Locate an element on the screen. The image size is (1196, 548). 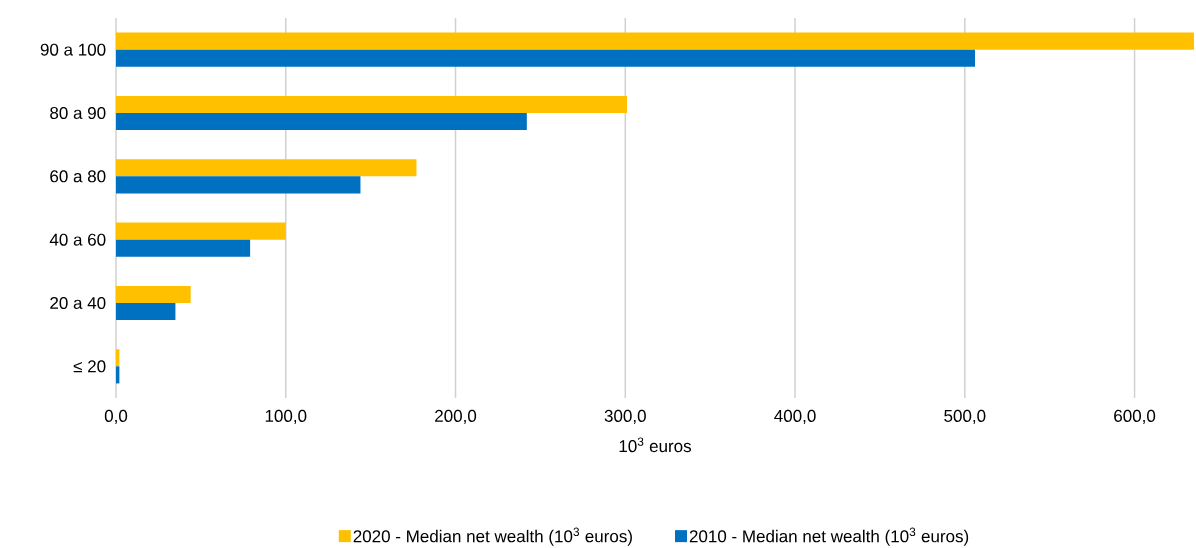
x-tick-label: 400,0 is located at coordinates (795, 416).